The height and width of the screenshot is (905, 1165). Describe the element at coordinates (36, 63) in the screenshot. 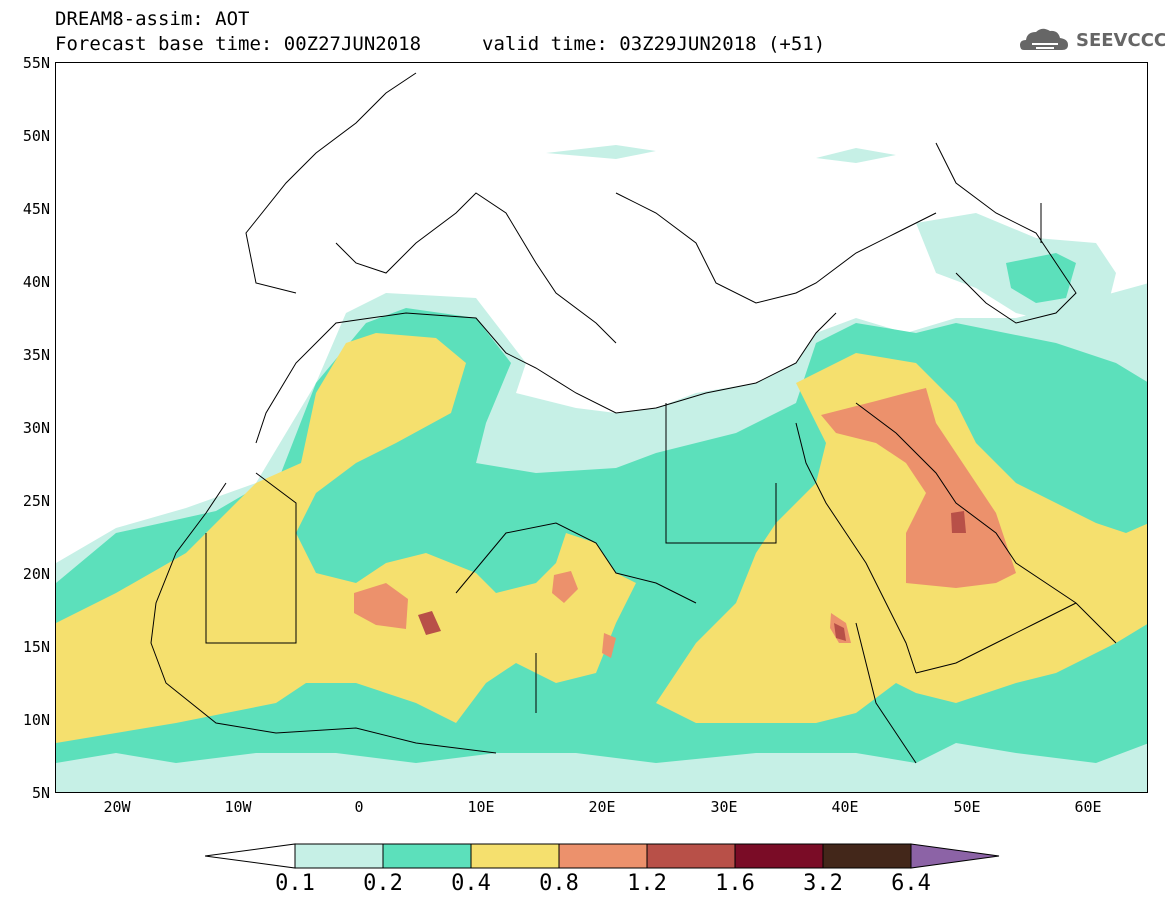

I see `lat-label: 55N` at that location.